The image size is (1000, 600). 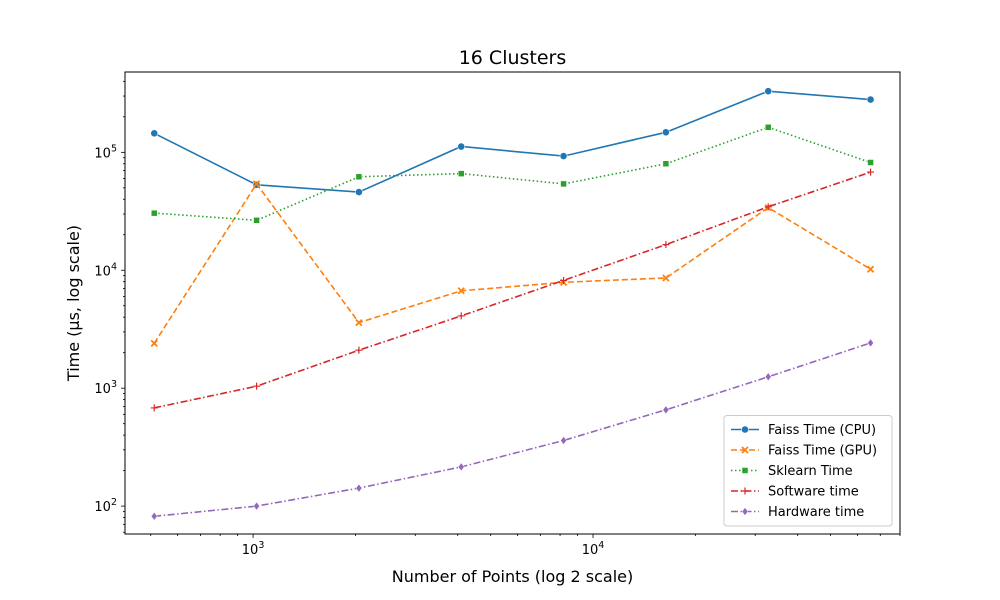 I want to click on legend-entry: Hardware time, so click(x=797, y=512).